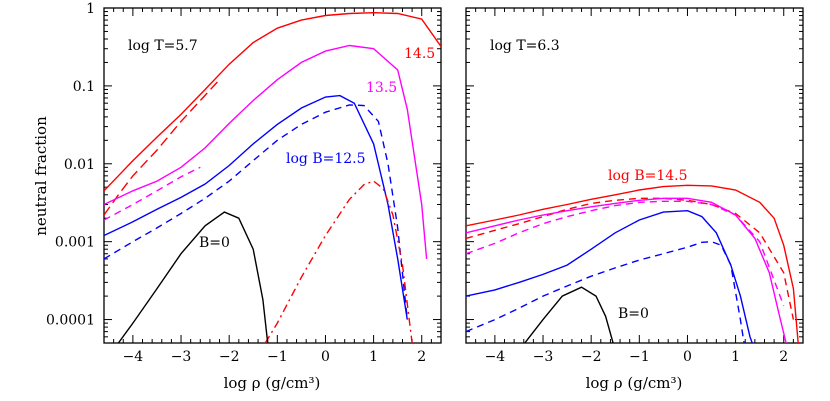 The height and width of the screenshot is (401, 830). Describe the element at coordinates (381, 88) in the screenshot. I see `label-13-5: 13.5` at that location.